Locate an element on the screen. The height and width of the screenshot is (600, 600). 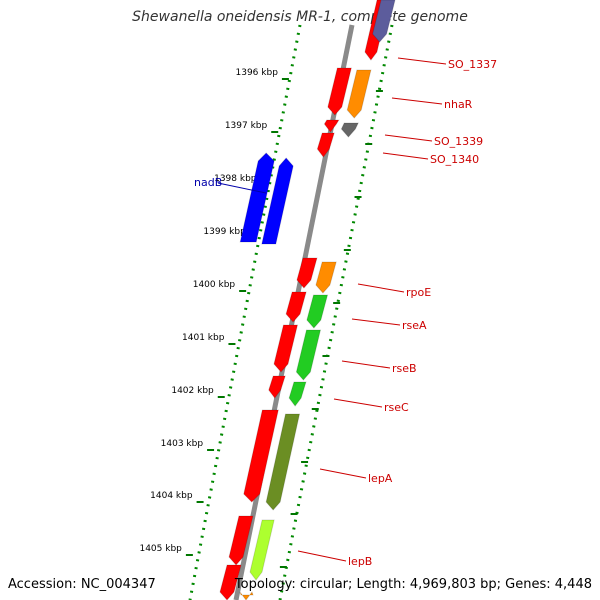
gene-label-rsea: rseA is located at coordinates (414, 325).